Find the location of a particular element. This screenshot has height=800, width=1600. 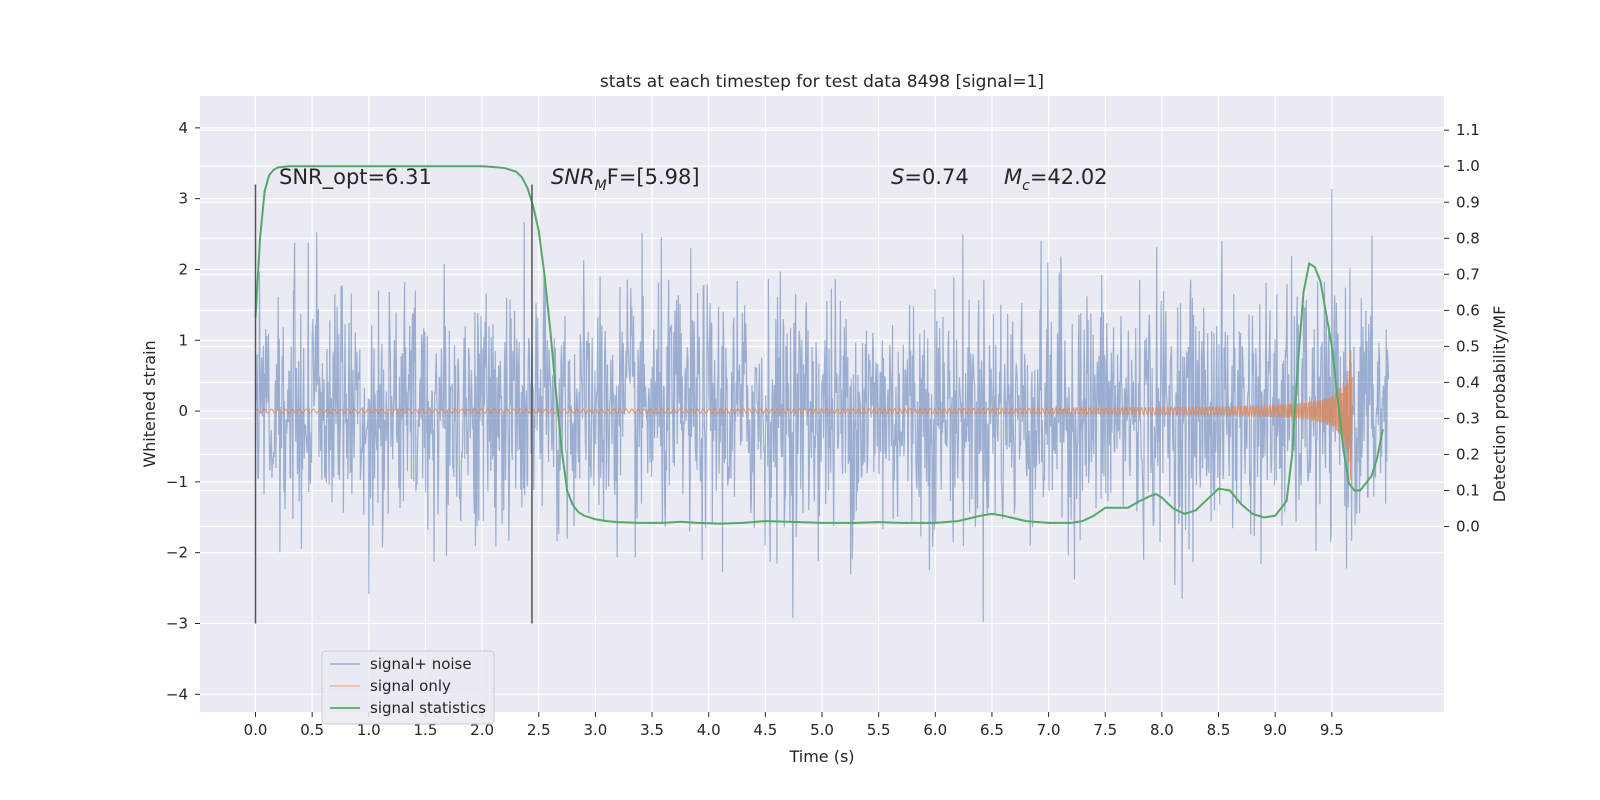

x-tick-label: 8.0 is located at coordinates (1162, 730).